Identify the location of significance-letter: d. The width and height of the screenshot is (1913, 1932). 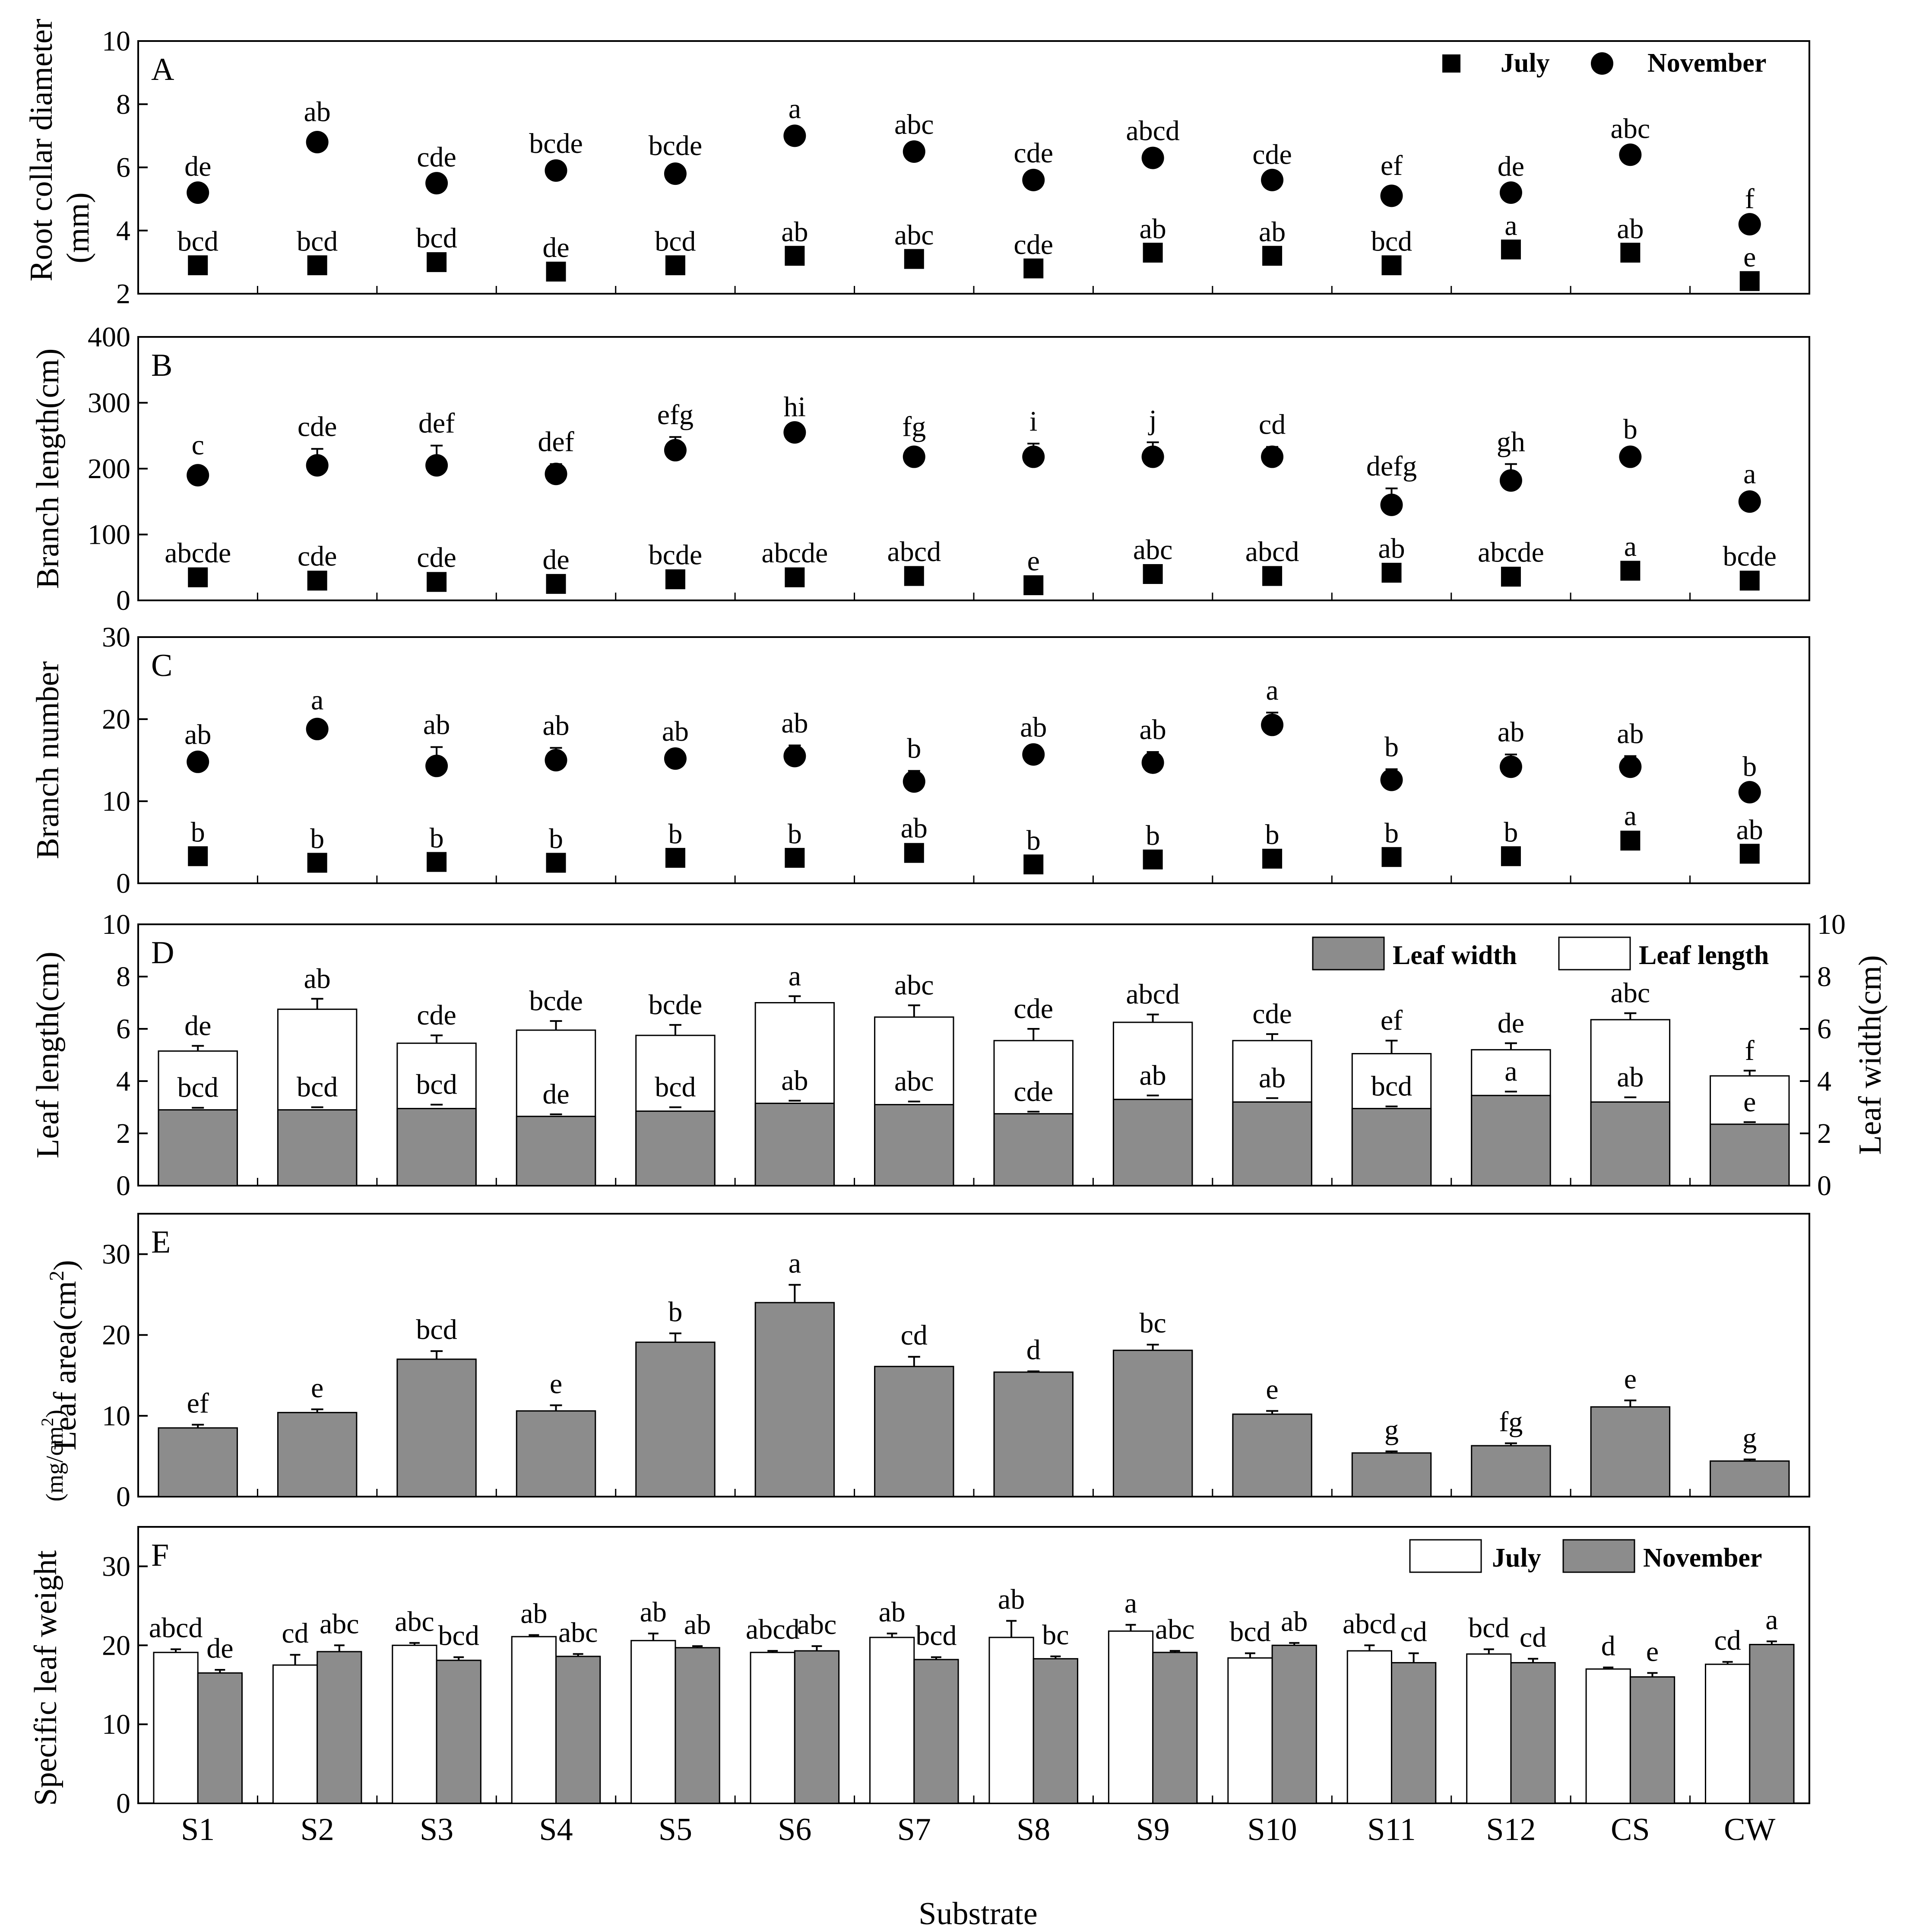
(1608, 1646).